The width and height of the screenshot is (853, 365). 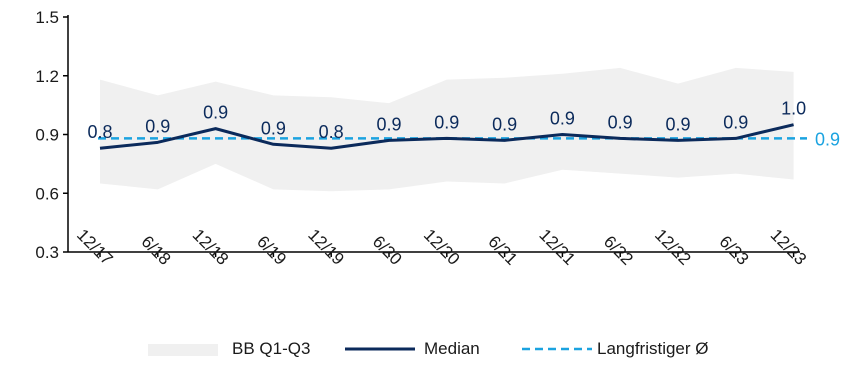 I want to click on legend-label-median: Median, so click(x=452, y=348).